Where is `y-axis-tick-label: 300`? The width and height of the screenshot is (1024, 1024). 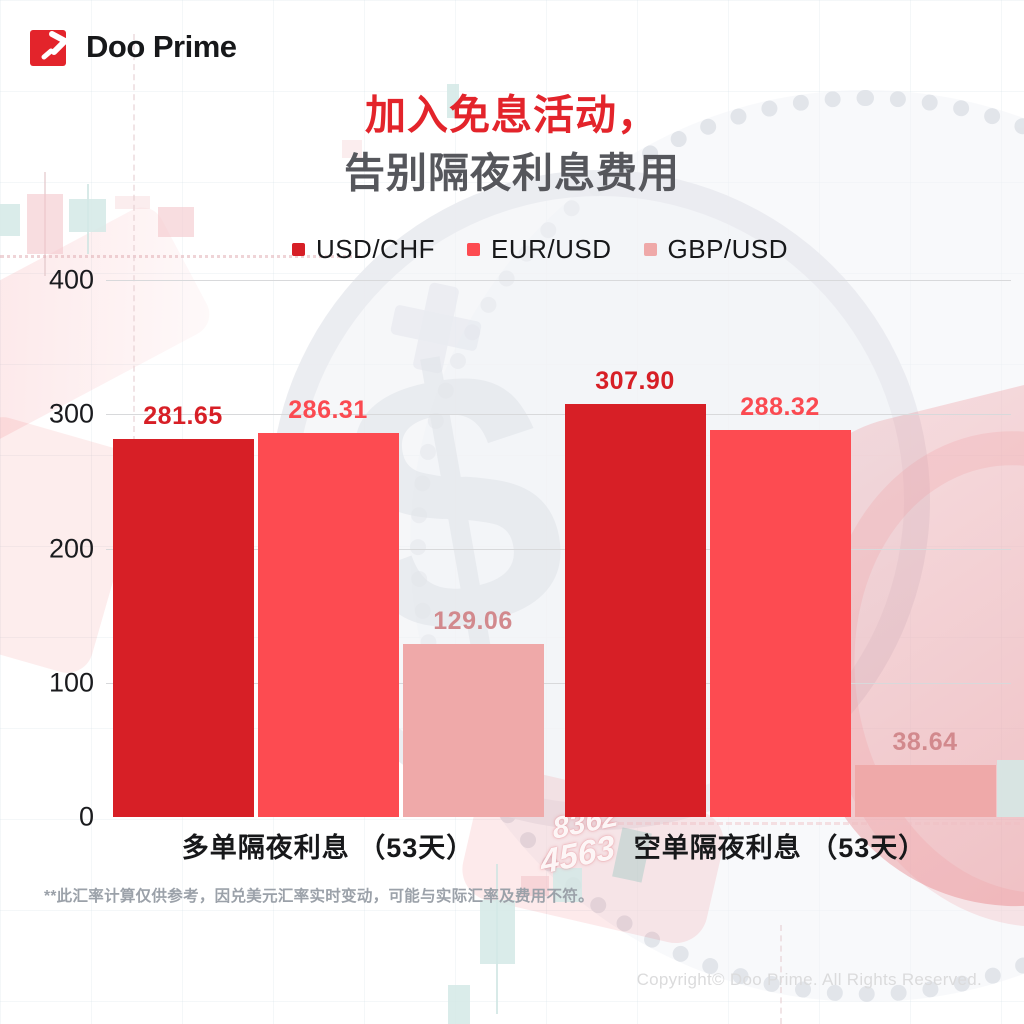
y-axis-tick-label: 300 is located at coordinates (71, 413).